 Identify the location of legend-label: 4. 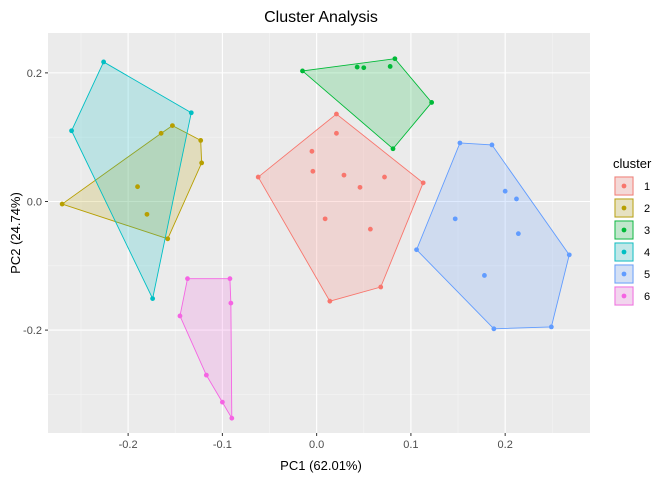
(647, 253).